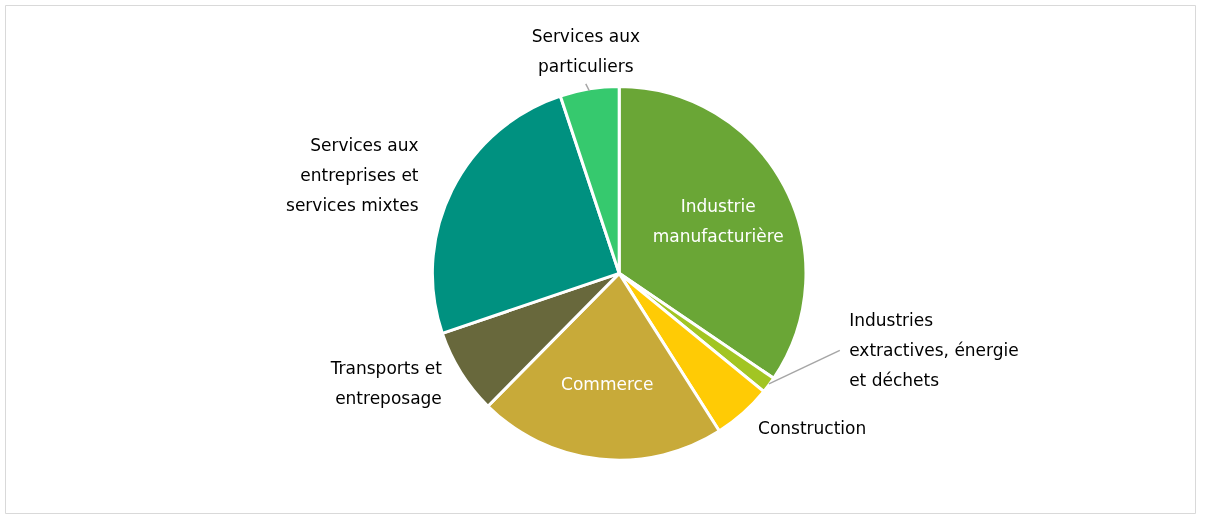  What do you see at coordinates (718, 221) in the screenshot?
I see `slice-label: Industrie manufacturière` at bounding box center [718, 221].